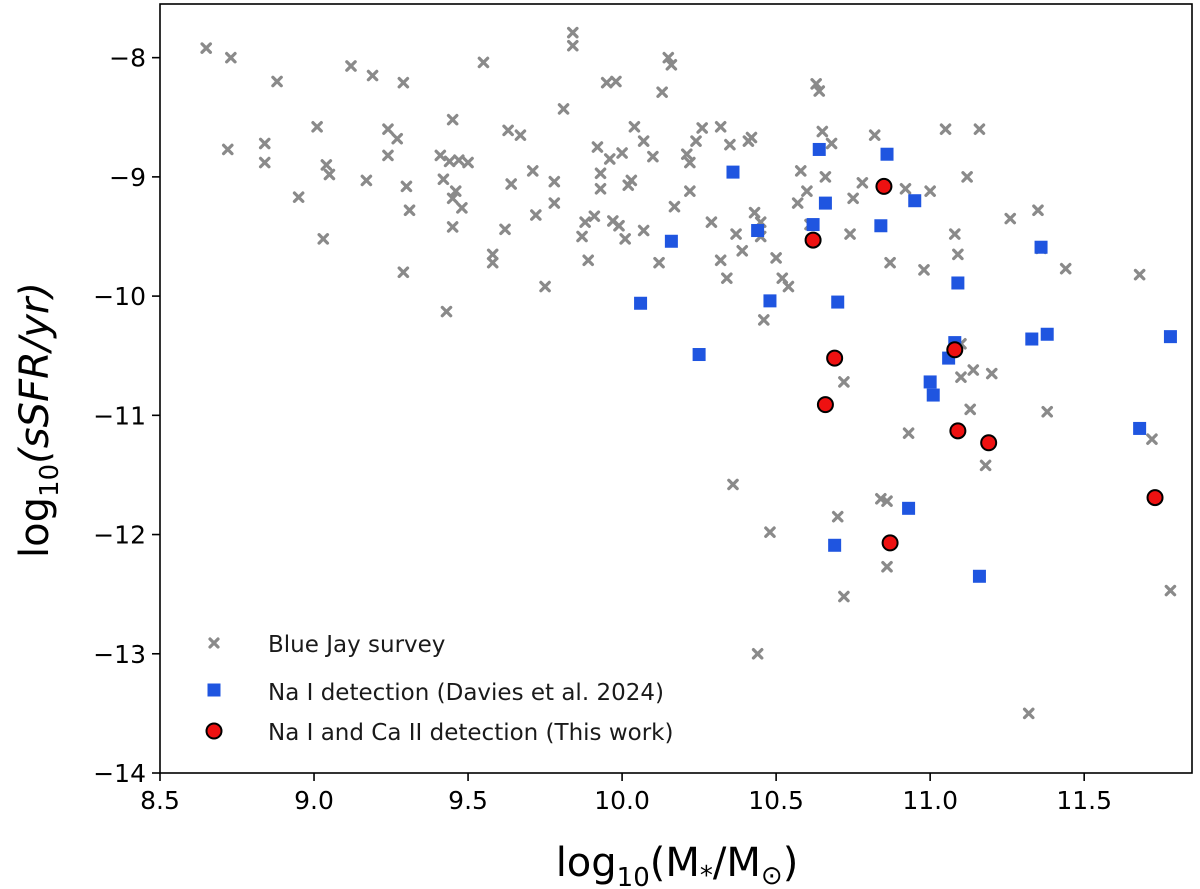  What do you see at coordinates (470, 733) in the screenshot?
I see `legend-label-na-ca-detection: Na I and Ca II detection (This work)` at bounding box center [470, 733].